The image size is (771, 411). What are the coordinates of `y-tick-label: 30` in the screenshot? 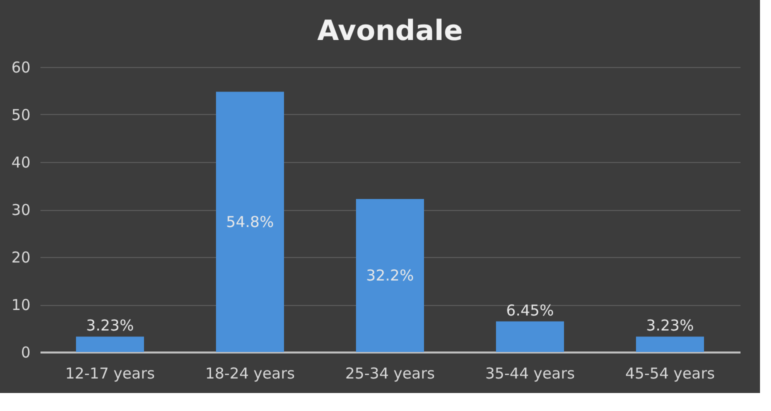 It's located at (20, 210).